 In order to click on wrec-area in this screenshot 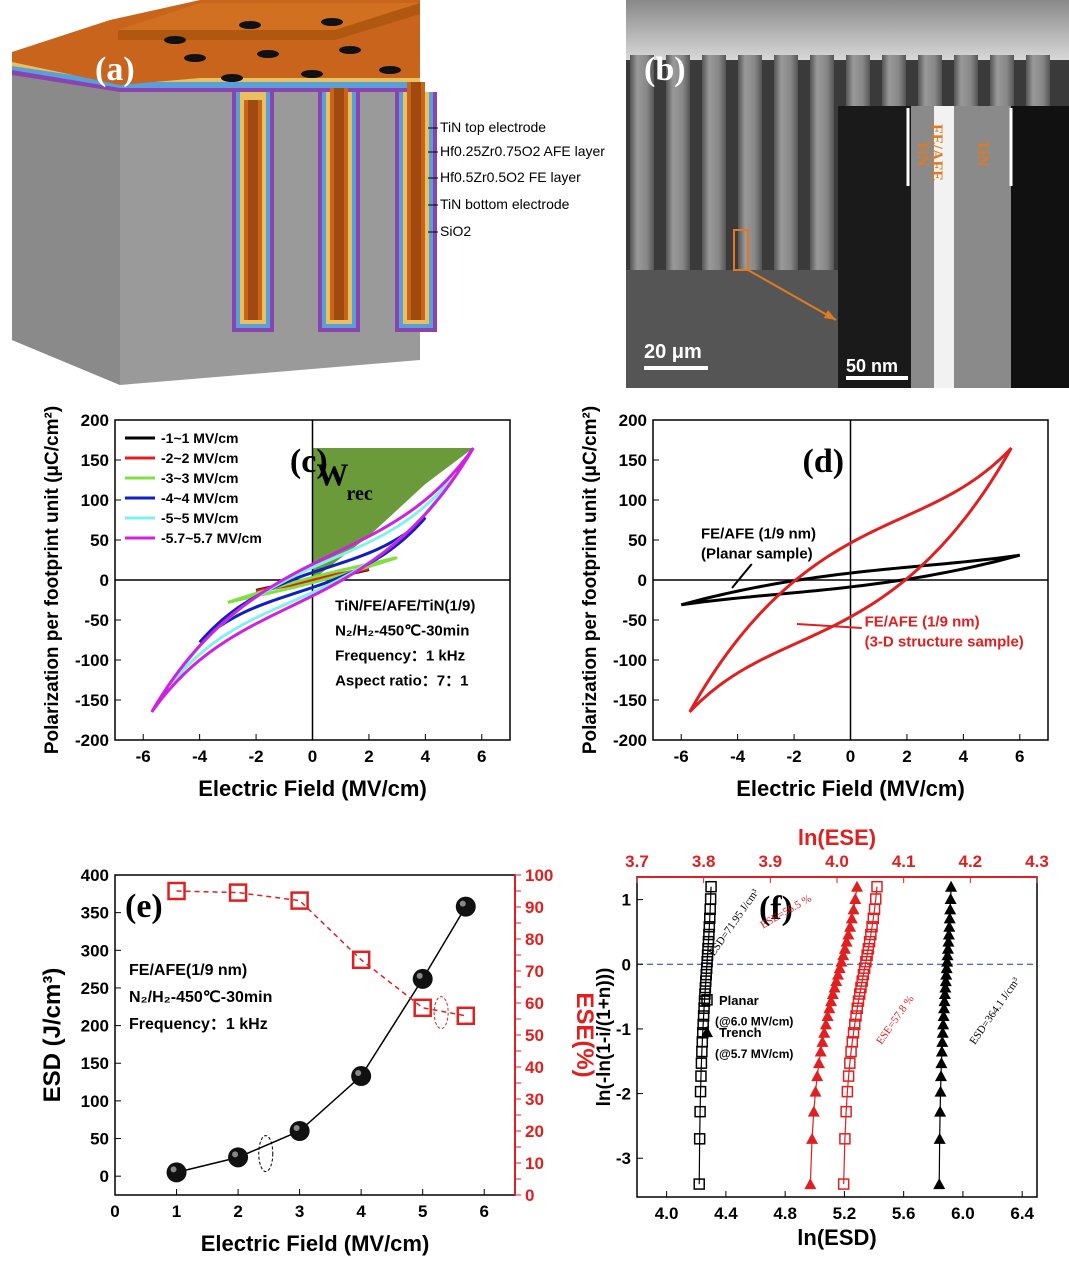, I will do `click(393, 514)`.